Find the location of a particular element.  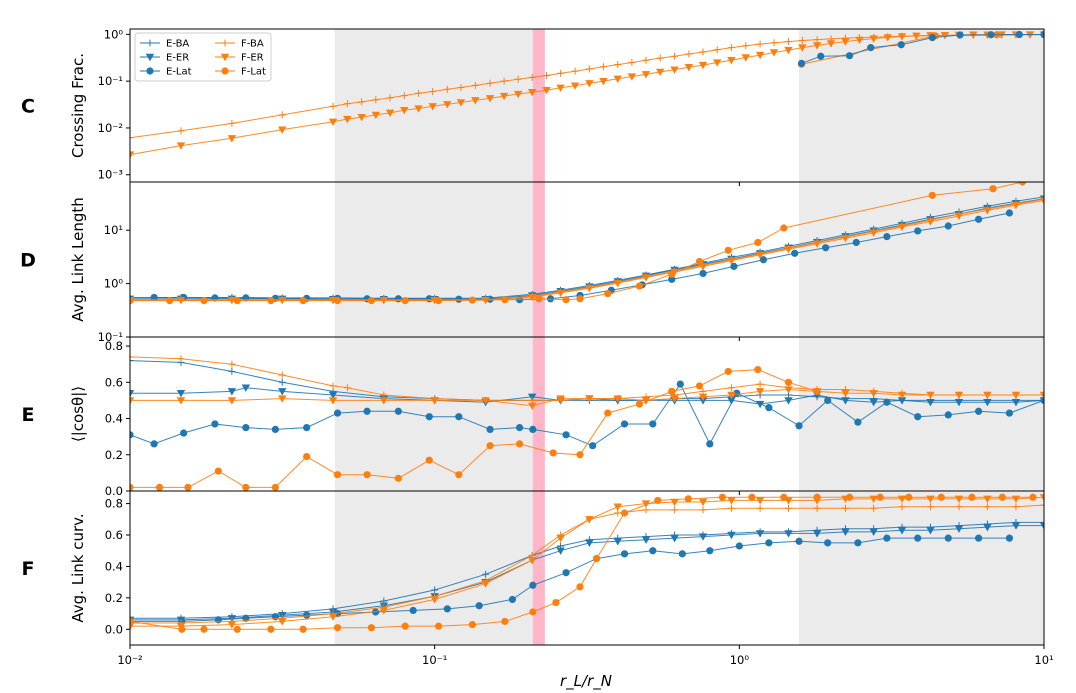

y-tick-label: 0.8 is located at coordinates (114, 504).